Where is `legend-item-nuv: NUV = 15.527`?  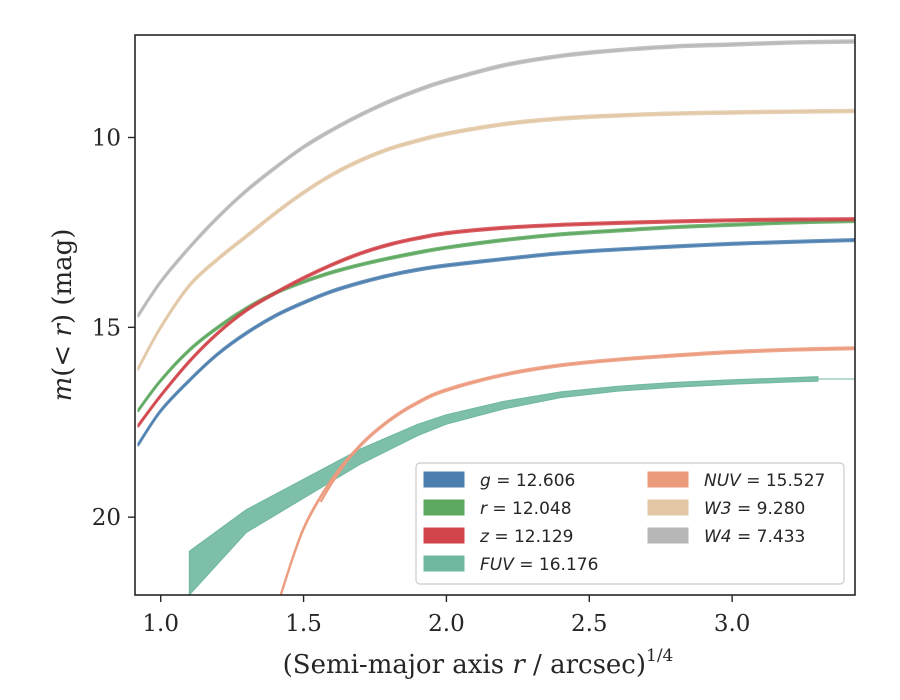 legend-item-nuv: NUV = 15.527 is located at coordinates (736, 481).